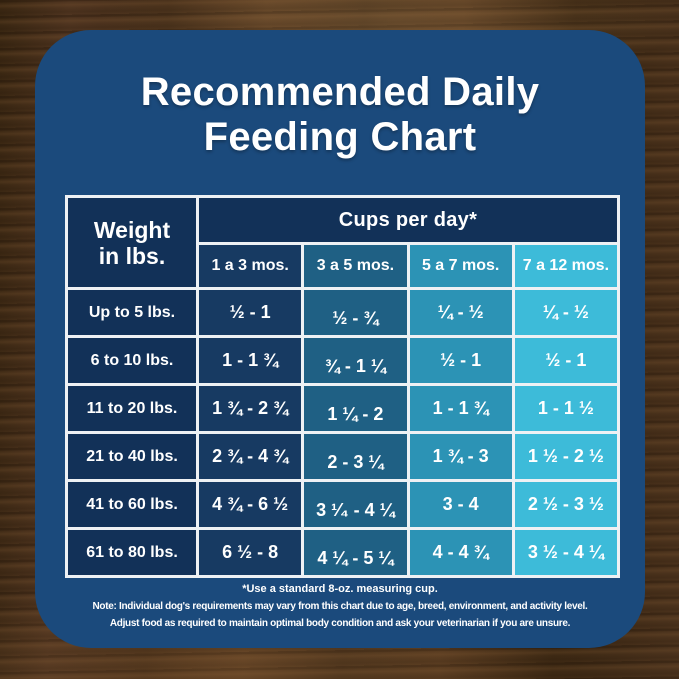 The image size is (679, 679). Describe the element at coordinates (132, 255) in the screenshot. I see `weight-header-line2: in lbs.` at that location.